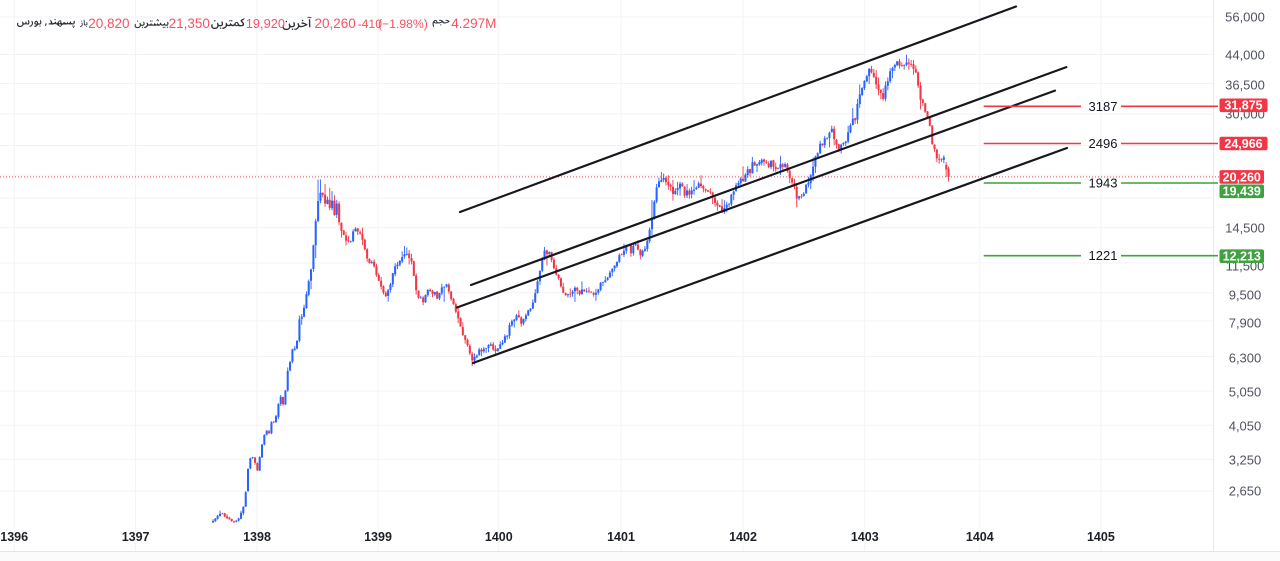  I want to click on svg-text: 1398, so click(257, 537).